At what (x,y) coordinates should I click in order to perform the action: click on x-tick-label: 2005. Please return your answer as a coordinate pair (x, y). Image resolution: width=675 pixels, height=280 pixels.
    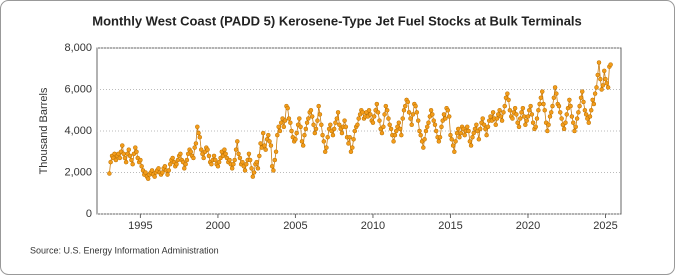
    Looking at the image, I should click on (295, 226).